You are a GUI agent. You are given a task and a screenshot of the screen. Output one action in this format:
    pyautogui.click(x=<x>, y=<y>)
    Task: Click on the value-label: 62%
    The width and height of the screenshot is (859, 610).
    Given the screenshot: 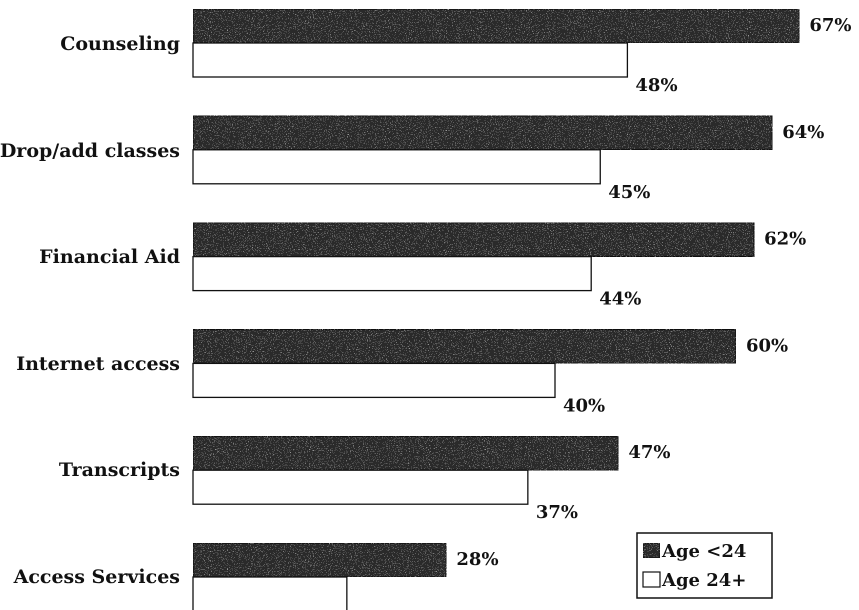 What is the action you would take?
    pyautogui.click(x=785, y=239)
    